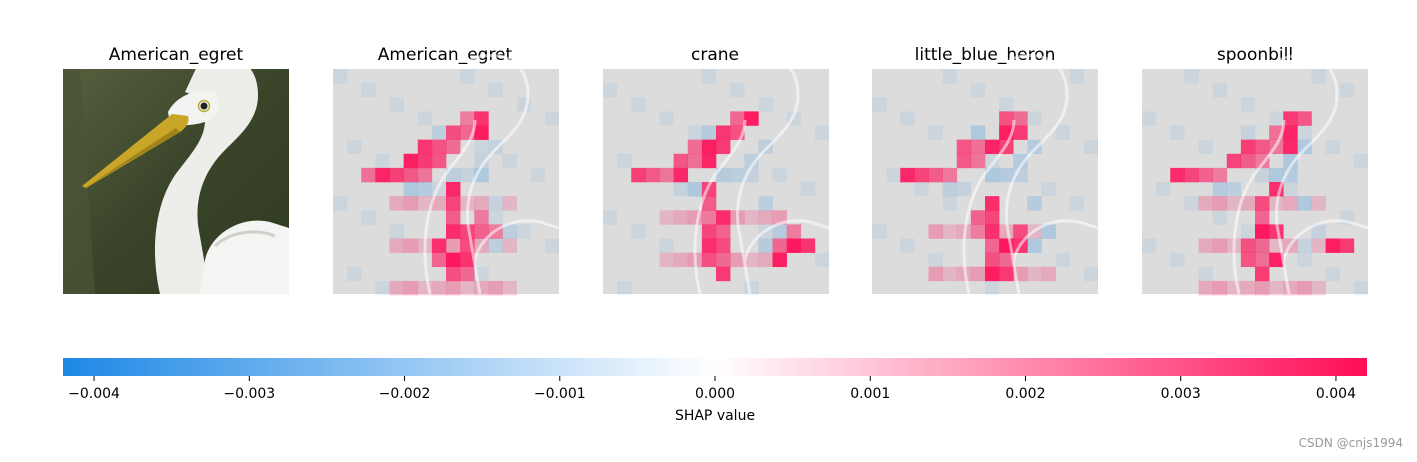 The image size is (1417, 462). What do you see at coordinates (1350, 443) in the screenshot?
I see `watermark: CSDN @cnjs1994` at bounding box center [1350, 443].